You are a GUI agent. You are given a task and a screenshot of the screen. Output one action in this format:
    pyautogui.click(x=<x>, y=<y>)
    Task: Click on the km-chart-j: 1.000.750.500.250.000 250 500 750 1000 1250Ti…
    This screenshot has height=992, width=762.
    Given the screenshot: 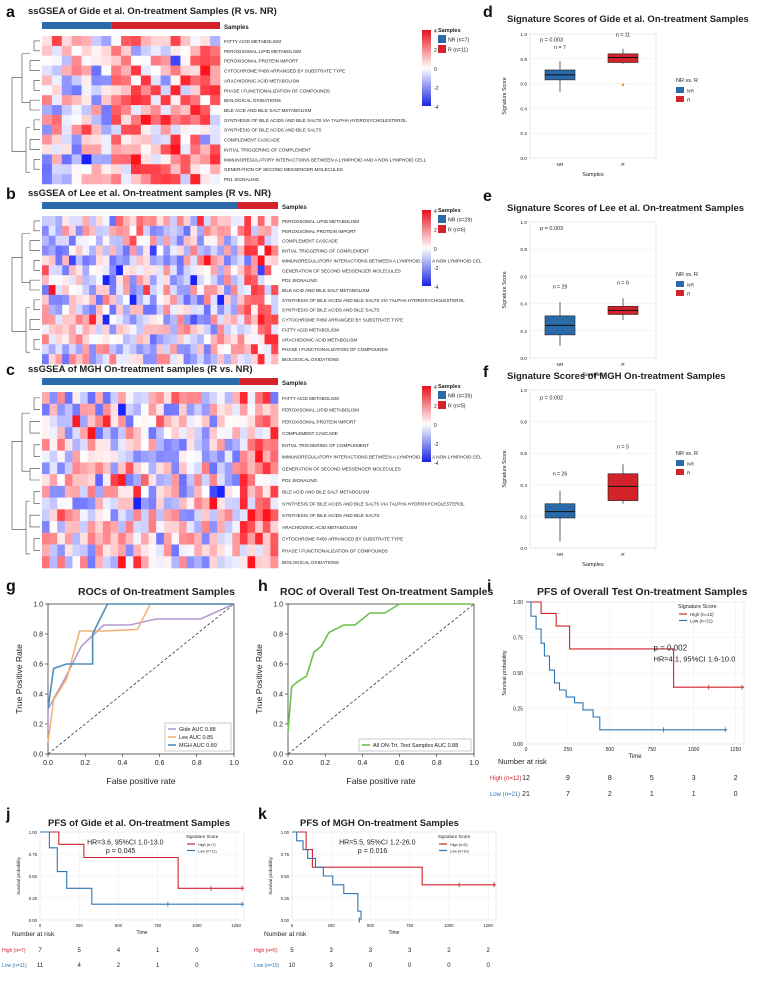 What is the action you would take?
    pyautogui.click(x=123, y=899)
    